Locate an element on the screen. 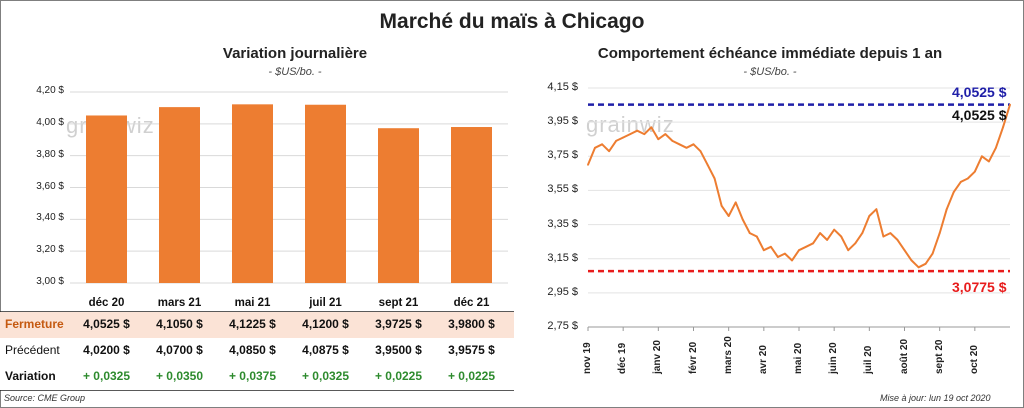 The height and width of the screenshot is (408, 1024). table-cell: + 0,0350 is located at coordinates (179, 376).